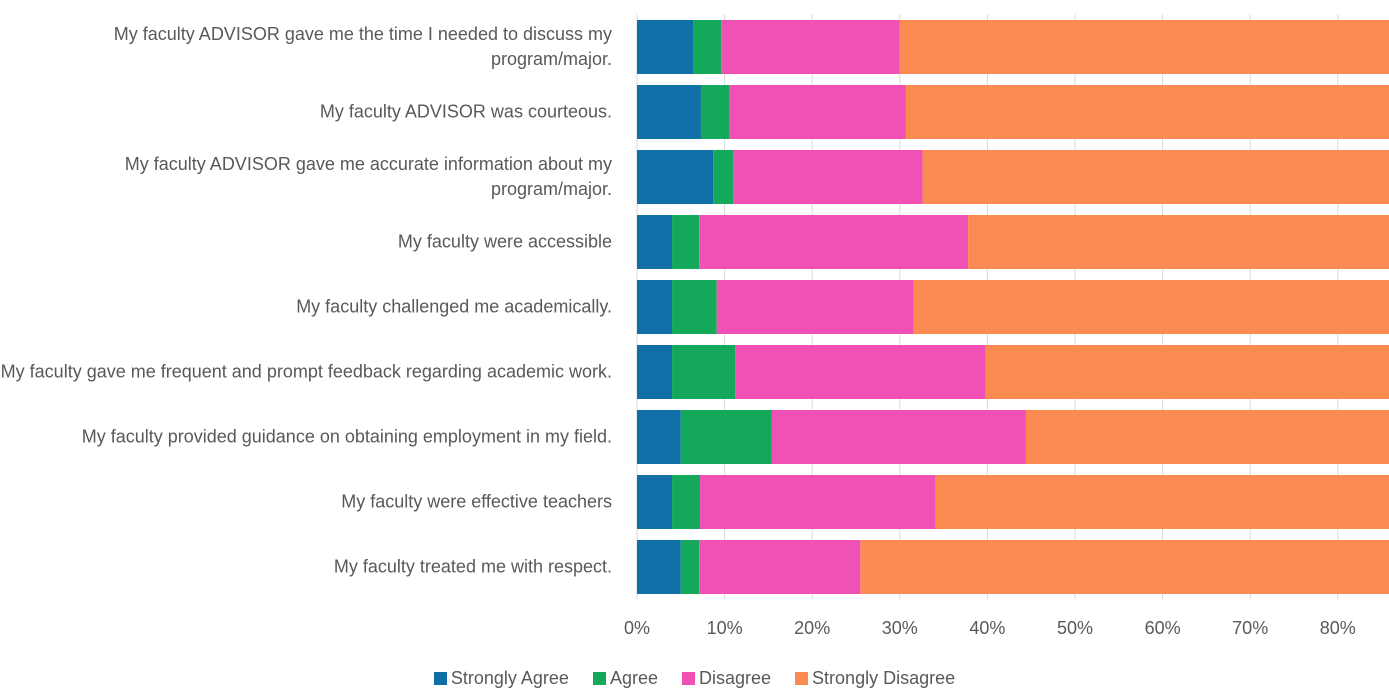  What do you see at coordinates (465, 111) in the screenshot?
I see `y-tick-label: My faculty ADVISOR was courteous.` at bounding box center [465, 111].